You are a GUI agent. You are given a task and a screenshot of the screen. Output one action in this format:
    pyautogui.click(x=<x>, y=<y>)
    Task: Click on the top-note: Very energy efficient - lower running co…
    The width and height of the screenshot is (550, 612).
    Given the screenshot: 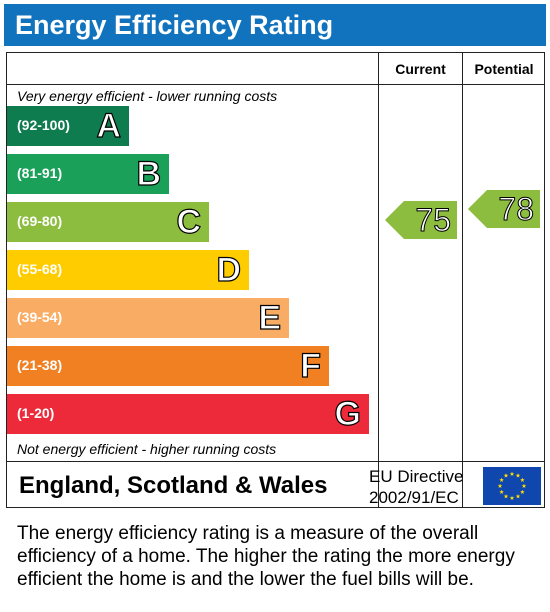 What is the action you would take?
    pyautogui.click(x=147, y=96)
    